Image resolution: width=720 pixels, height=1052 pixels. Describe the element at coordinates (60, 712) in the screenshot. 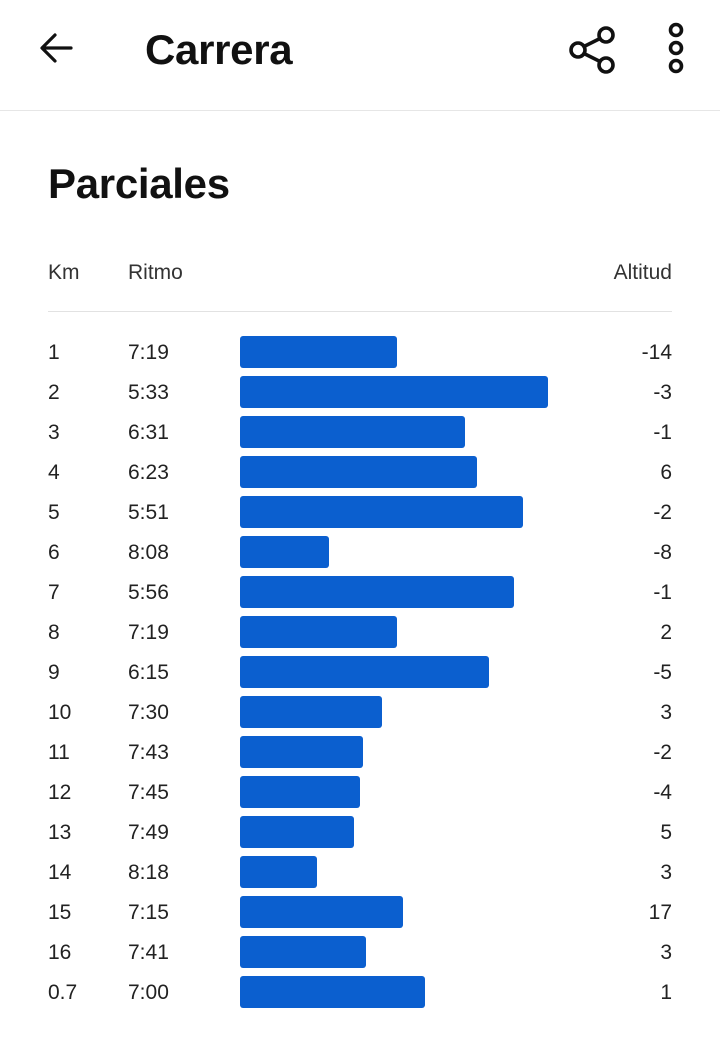

I see `split-km: 10` at that location.